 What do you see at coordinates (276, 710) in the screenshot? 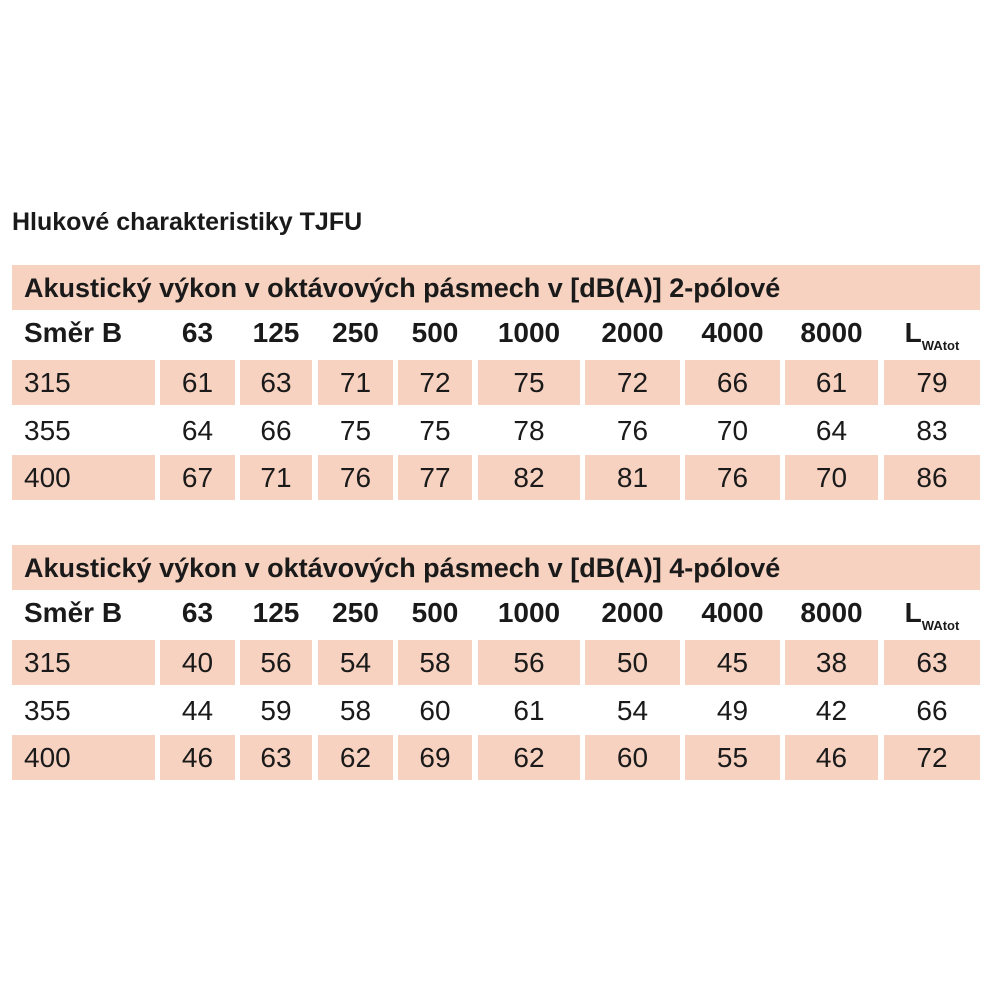
I see `table-cell: 59` at bounding box center [276, 710].